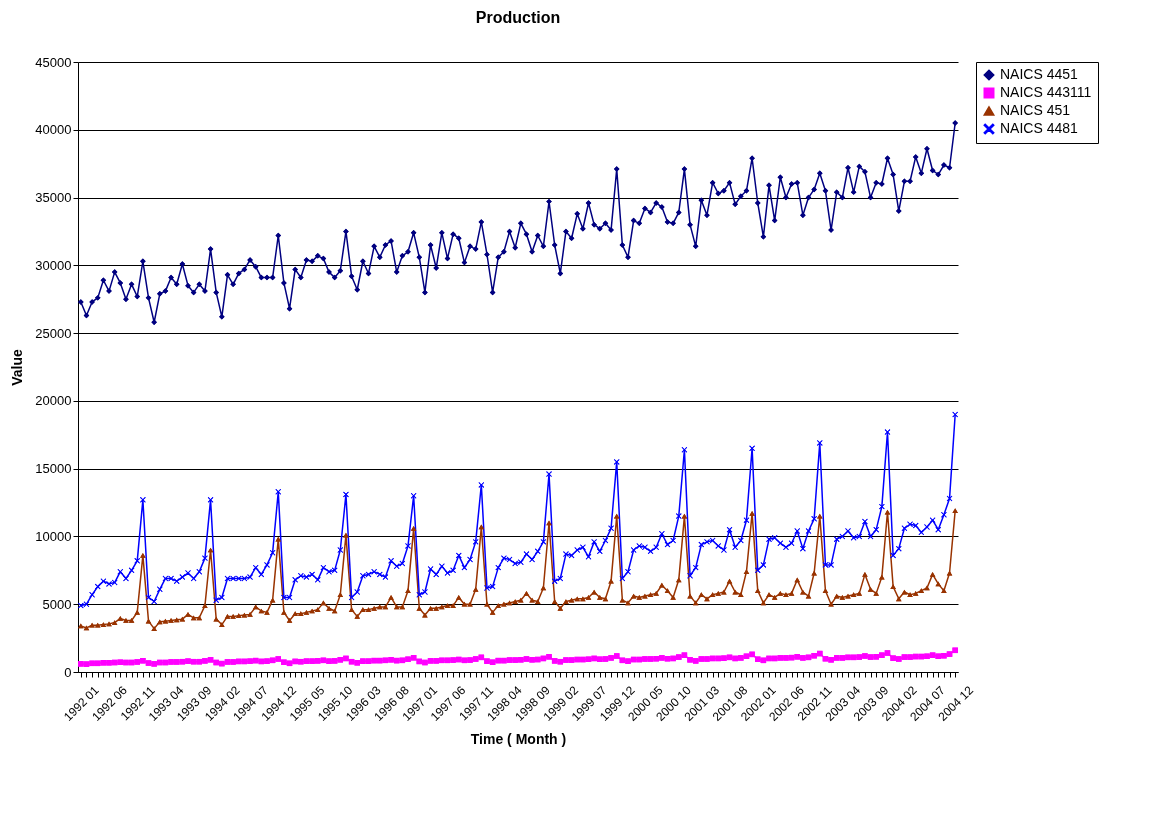 The width and height of the screenshot is (1163, 823). Describe the element at coordinates (1035, 110) in the screenshot. I see `legend-label: NAICS 451` at that location.